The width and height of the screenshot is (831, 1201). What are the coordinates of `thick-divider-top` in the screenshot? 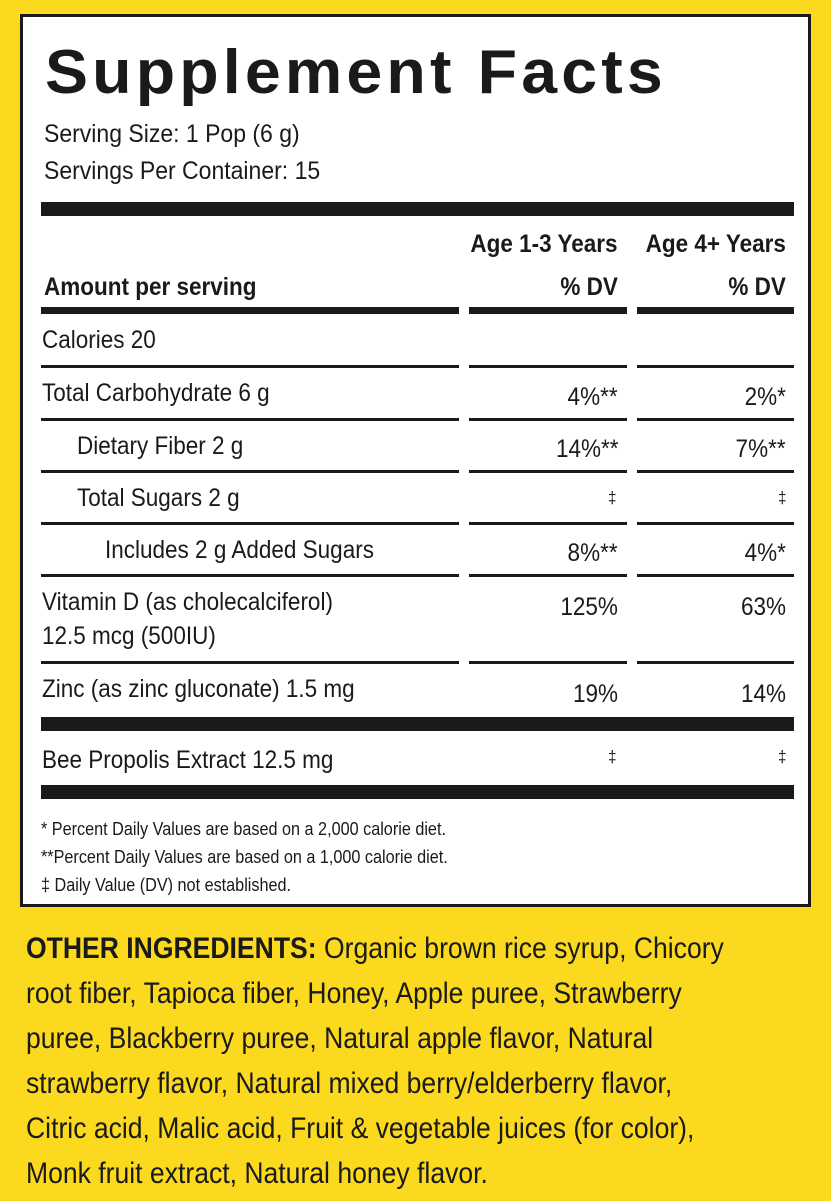 It's located at (417, 209).